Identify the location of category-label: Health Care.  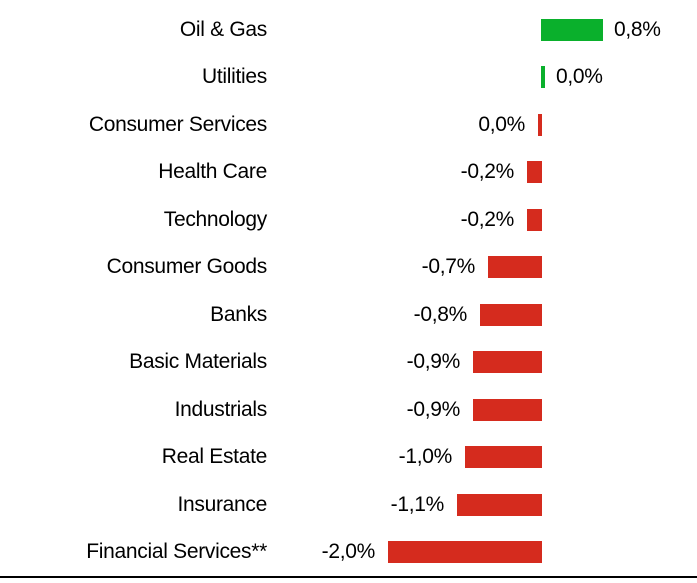
(212, 172).